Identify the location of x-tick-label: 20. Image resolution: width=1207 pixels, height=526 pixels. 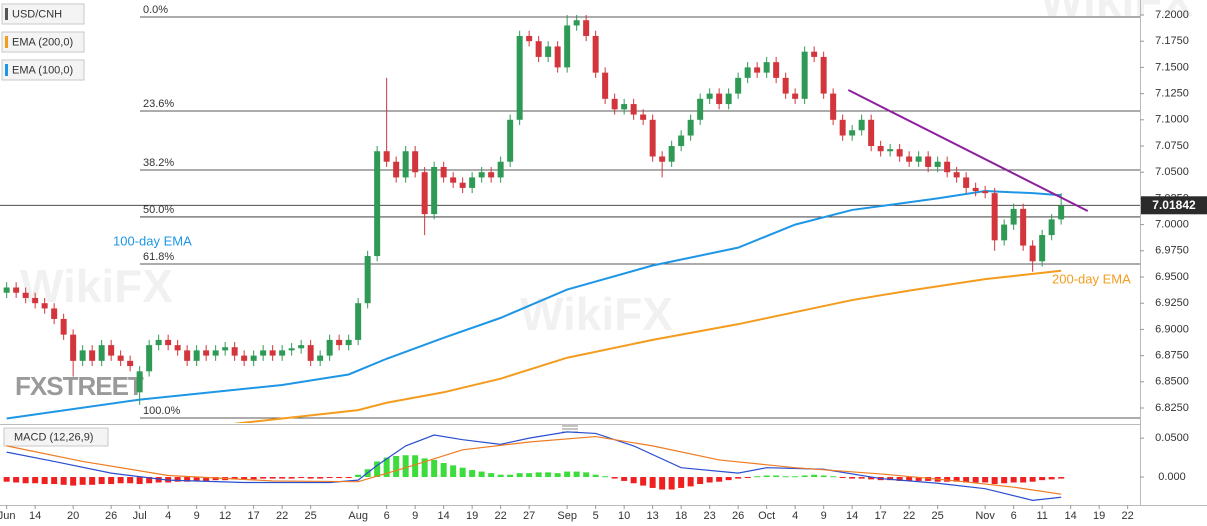
(73, 516).